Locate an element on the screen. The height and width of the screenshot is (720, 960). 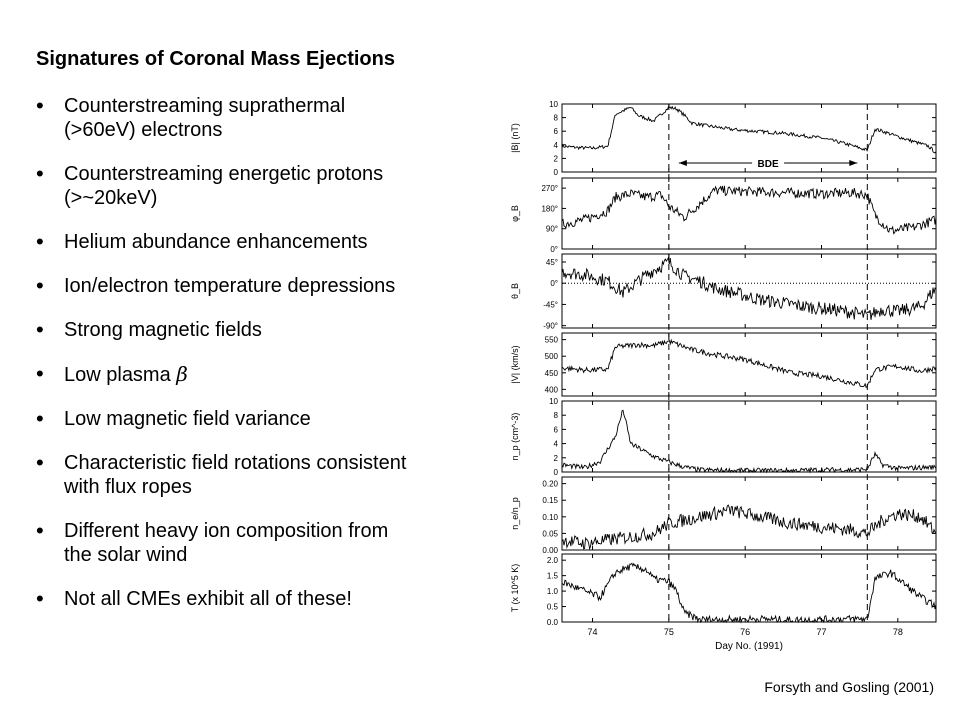
bullet-item: Ion/electron temperature depressions is located at coordinates (261, 286).